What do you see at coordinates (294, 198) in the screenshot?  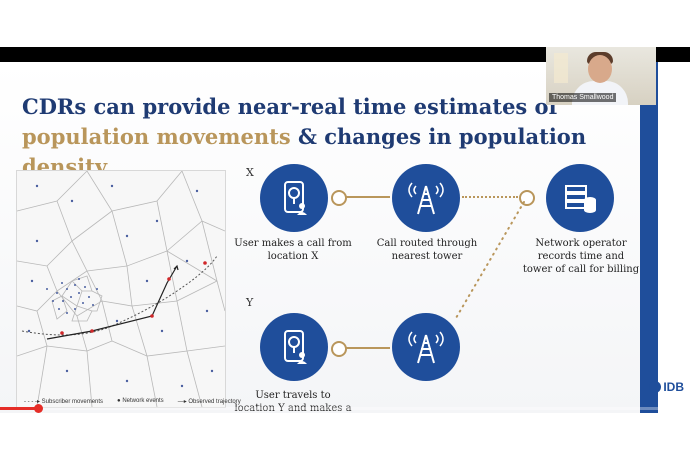 I see `phone-location-icon` at bounding box center [294, 198].